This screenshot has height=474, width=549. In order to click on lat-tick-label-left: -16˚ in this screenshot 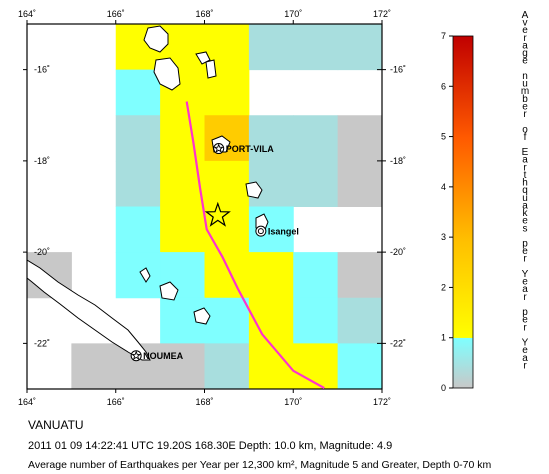, I will do `click(42, 70)`.